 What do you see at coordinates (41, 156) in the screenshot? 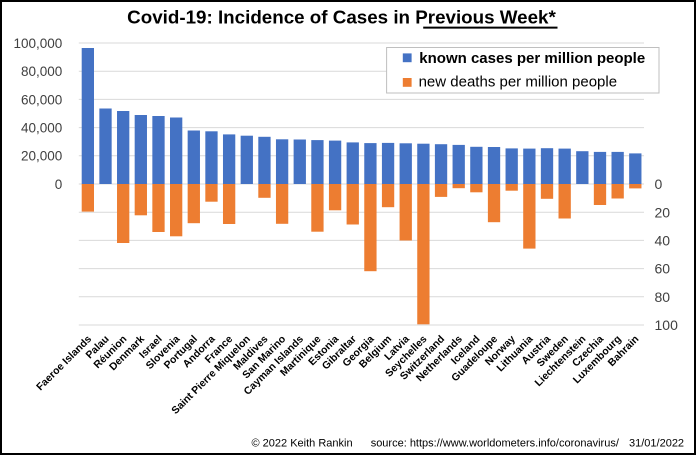
I see `svg-text: 20,000` at bounding box center [41, 156].